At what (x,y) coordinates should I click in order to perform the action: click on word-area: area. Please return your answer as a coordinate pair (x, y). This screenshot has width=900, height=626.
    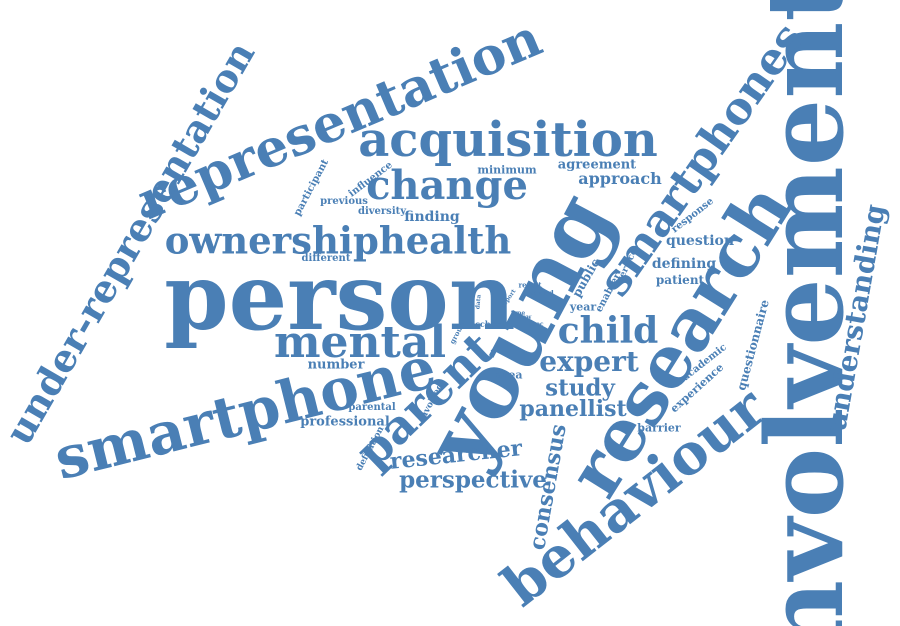
    Looking at the image, I should click on (509, 375).